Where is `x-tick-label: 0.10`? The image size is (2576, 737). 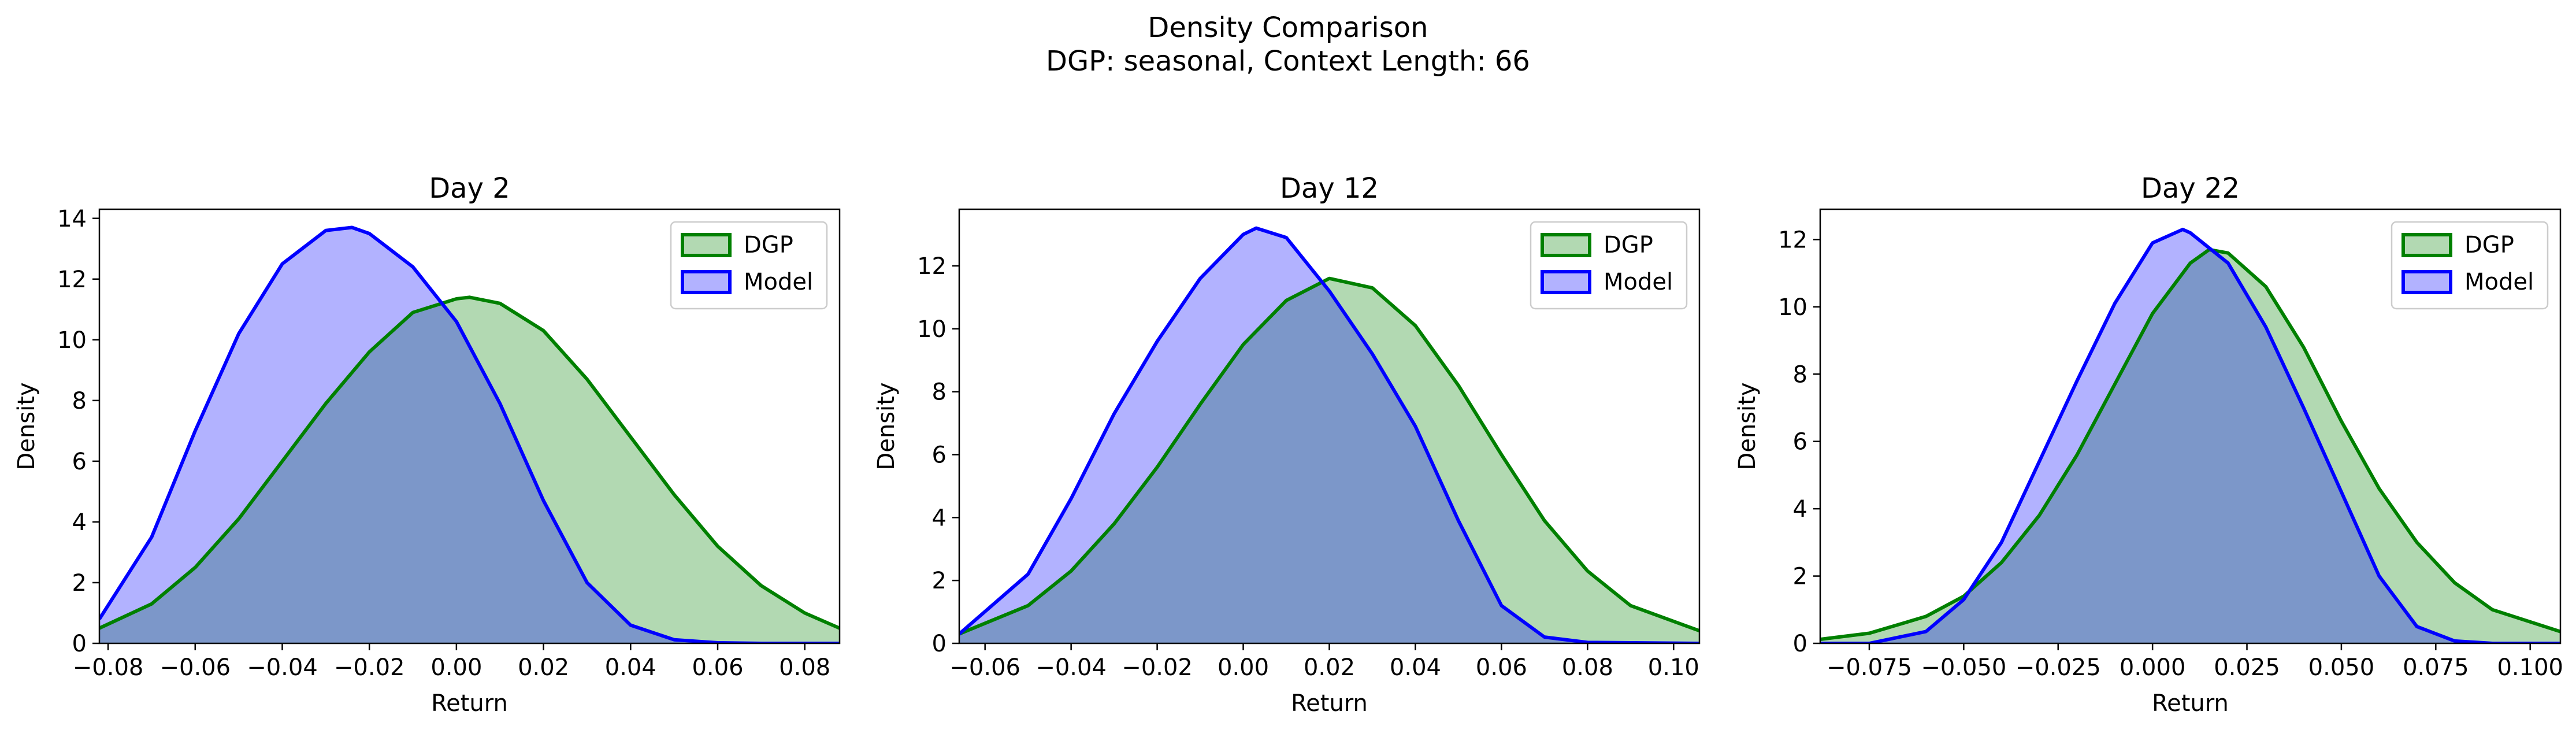
x-tick-label: 0.10 is located at coordinates (1674, 667).